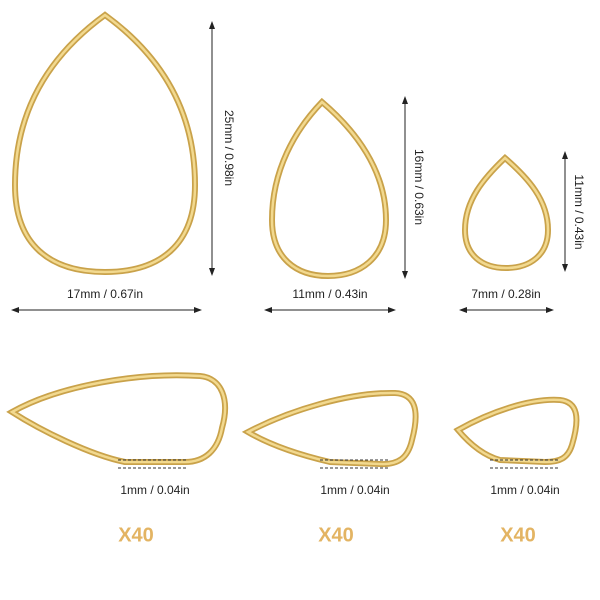 The height and width of the screenshot is (600, 600). Describe the element at coordinates (330, 429) in the screenshot. I see `side-view-medium` at that location.